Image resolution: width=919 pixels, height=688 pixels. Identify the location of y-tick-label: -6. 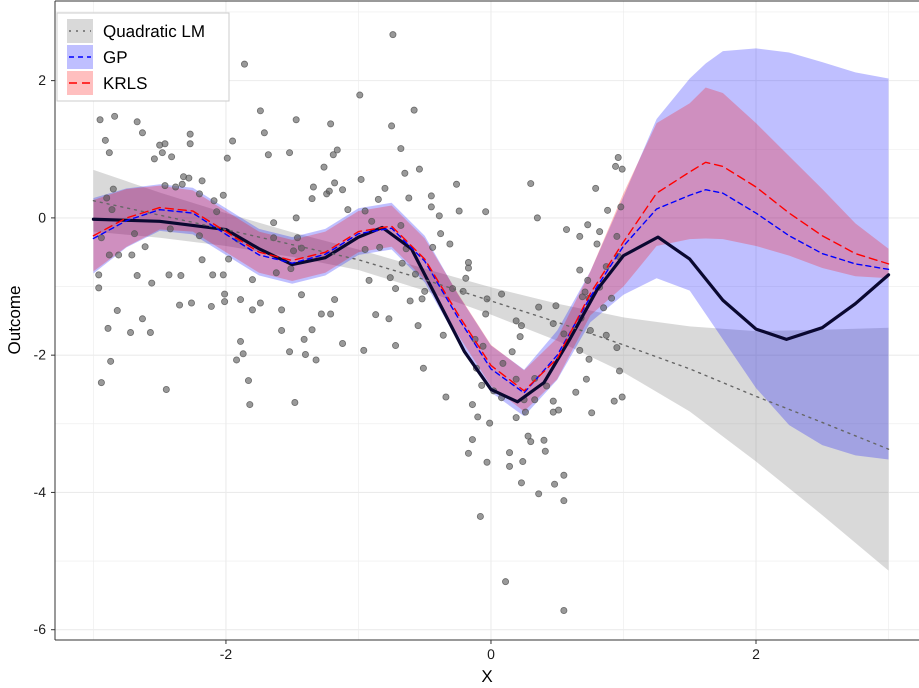
(40, 629).